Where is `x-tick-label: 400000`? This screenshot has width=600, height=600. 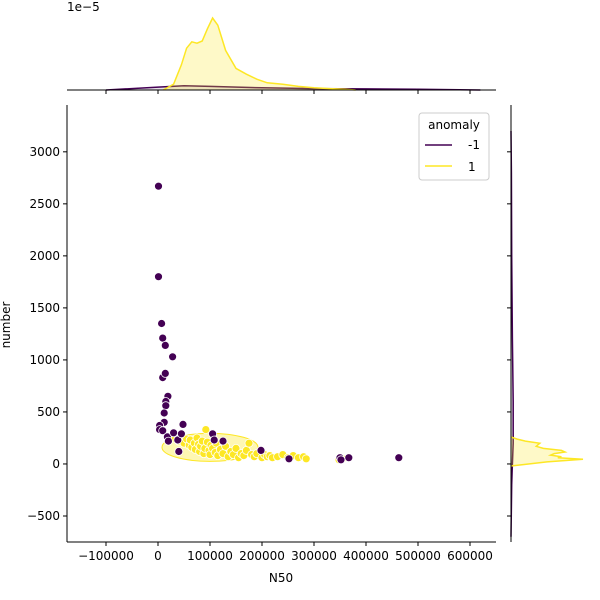
x-tick-label: 400000 is located at coordinates (366, 556).